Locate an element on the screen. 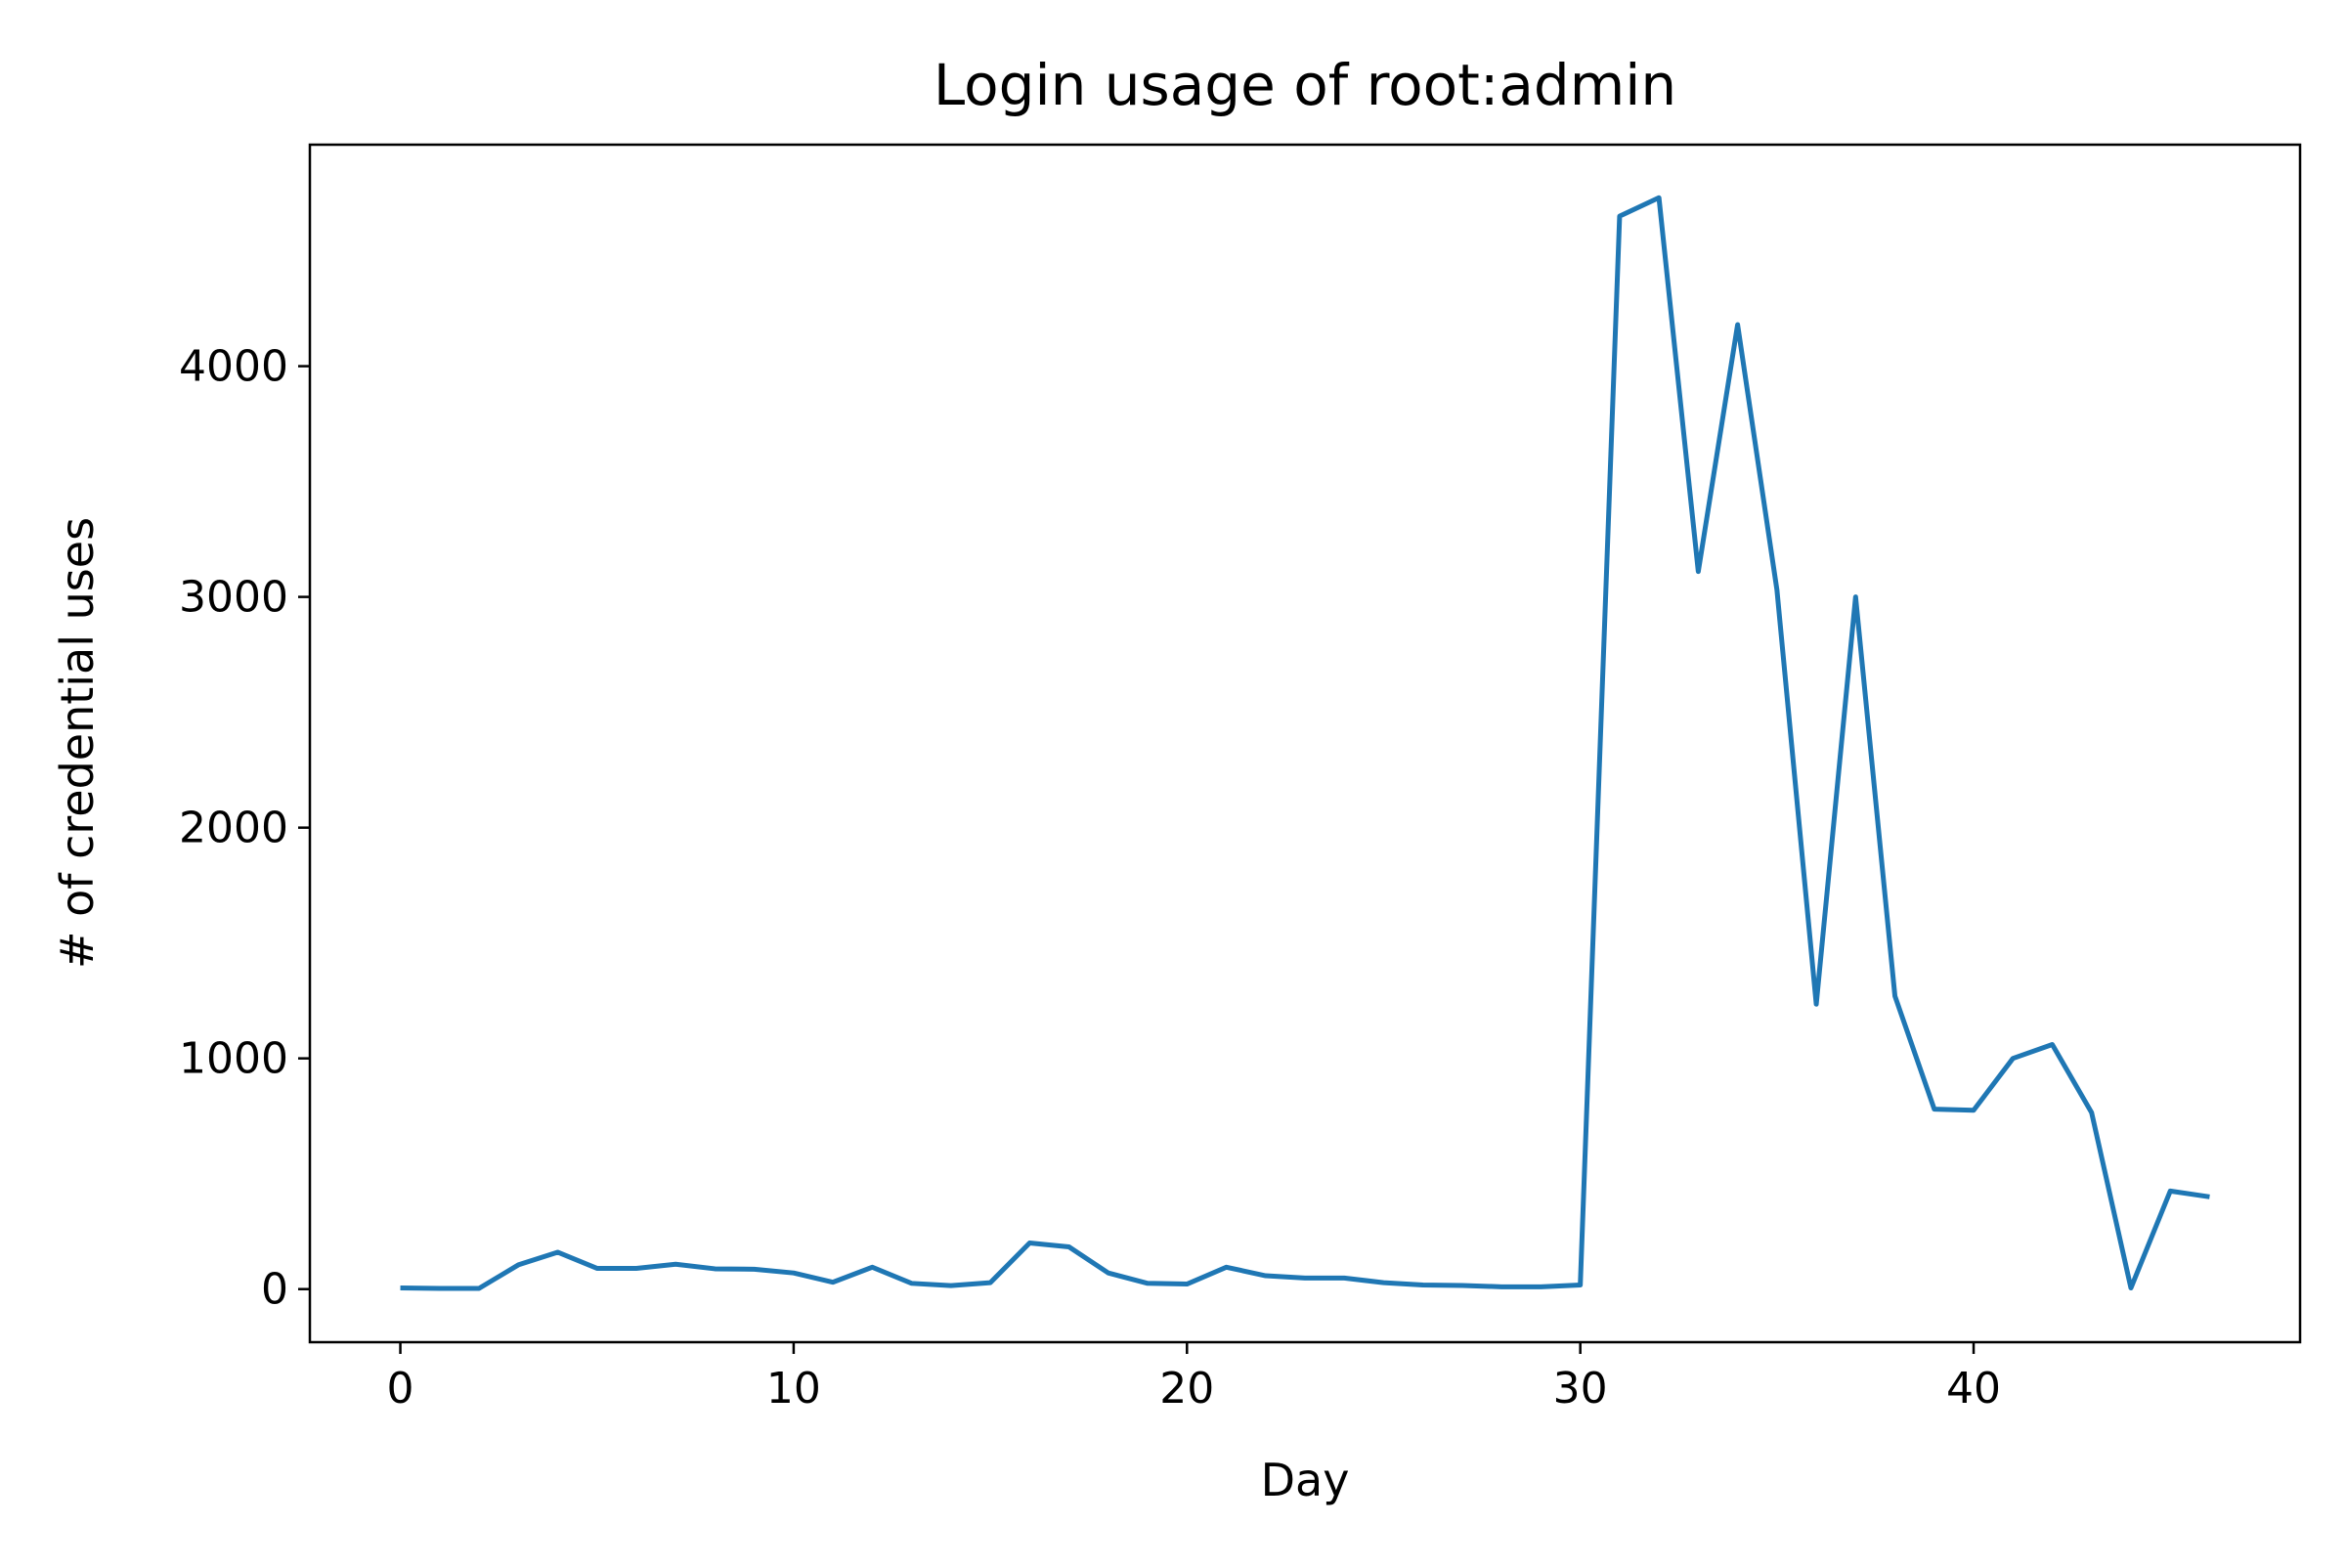 The height and width of the screenshot is (1568, 2346). y-tick-label: 3000 is located at coordinates (234, 598).